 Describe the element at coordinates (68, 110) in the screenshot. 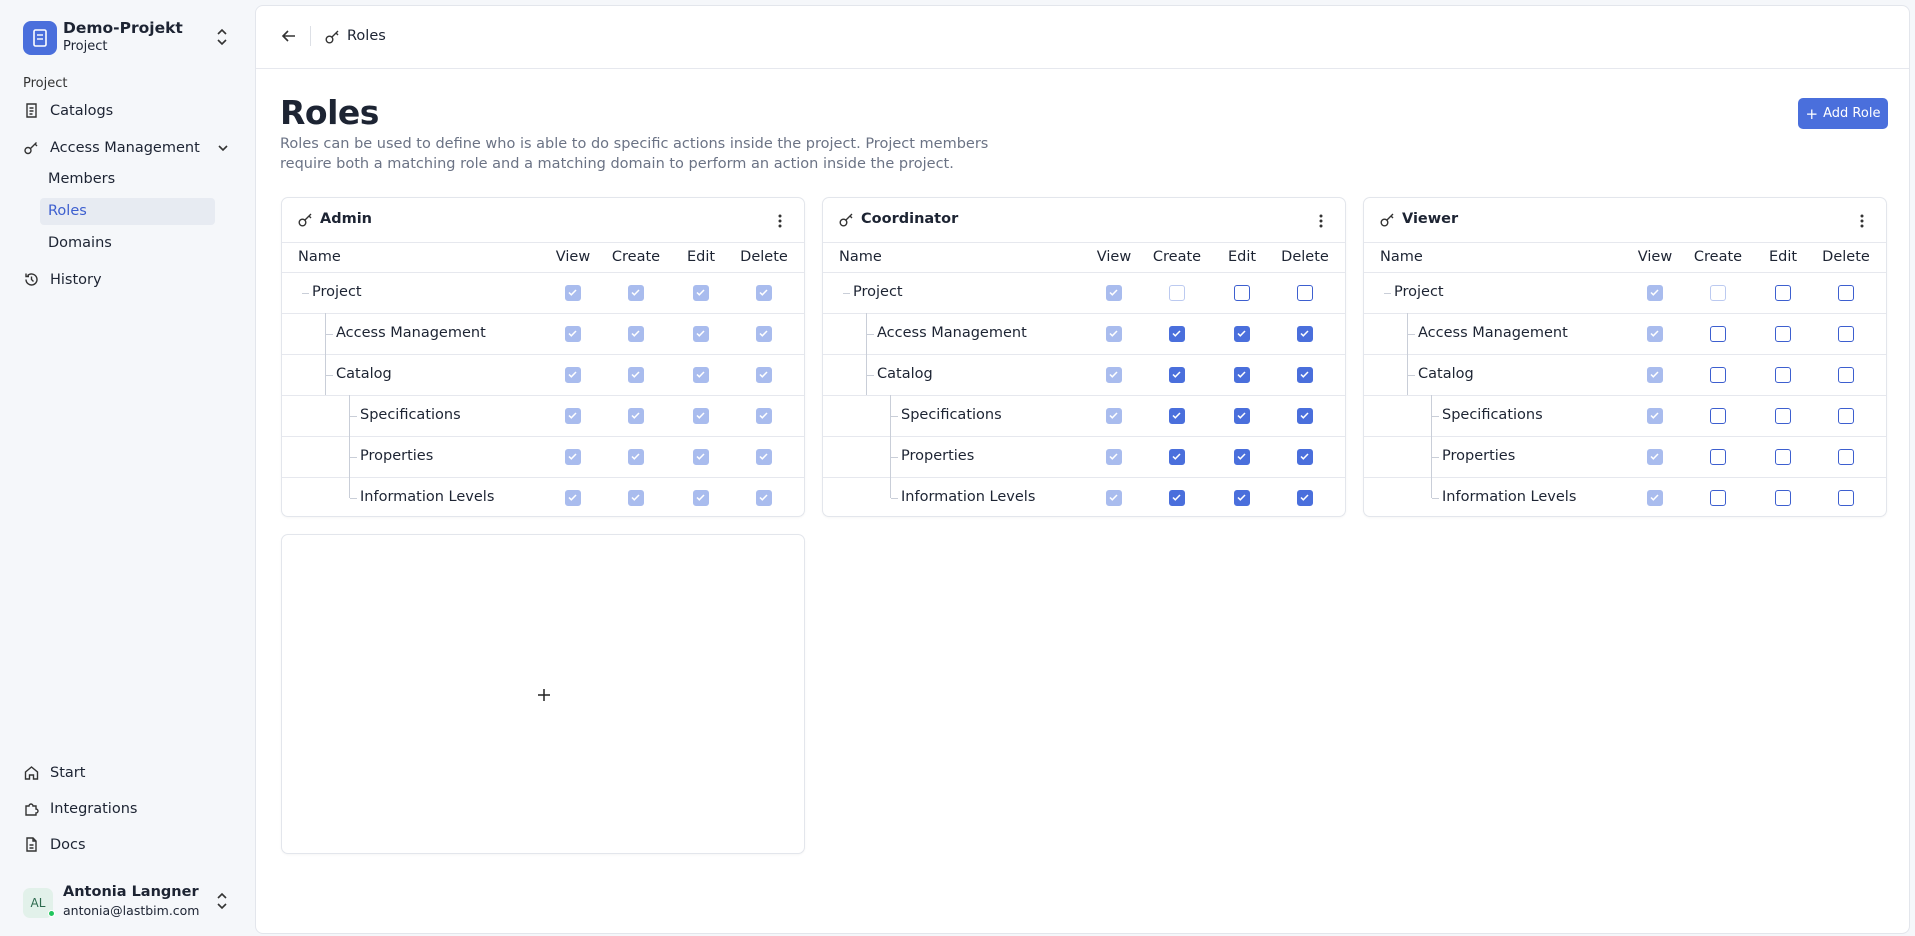

I see `nav-item: Catalogs` at that location.